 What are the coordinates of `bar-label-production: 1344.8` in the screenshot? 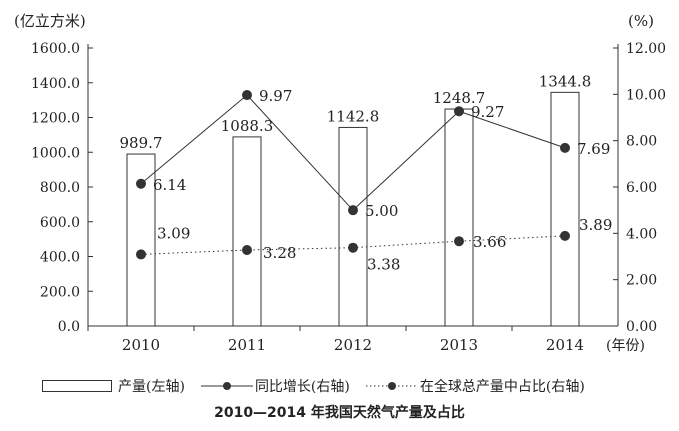 It's located at (565, 81).